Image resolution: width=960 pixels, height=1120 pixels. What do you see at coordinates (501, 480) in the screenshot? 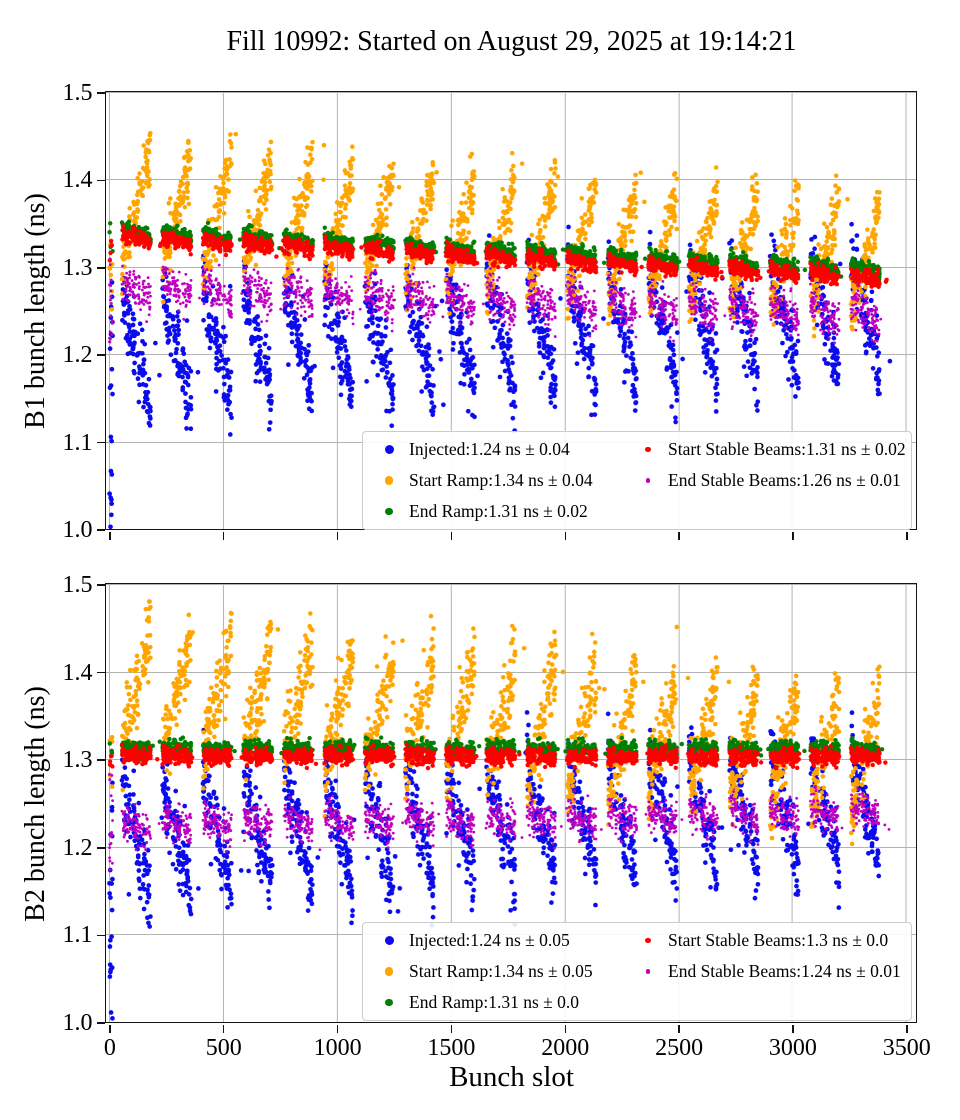
I see `legend-label: Start Ramp:1.34 ns ± 0.04` at bounding box center [501, 480].